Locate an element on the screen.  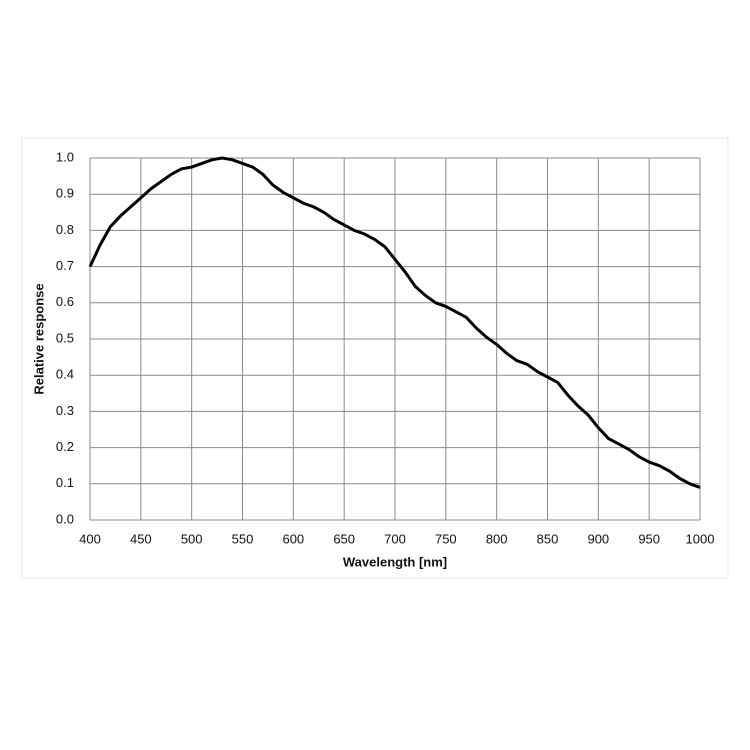
y-tick-label: 0.0 is located at coordinates (65, 518).